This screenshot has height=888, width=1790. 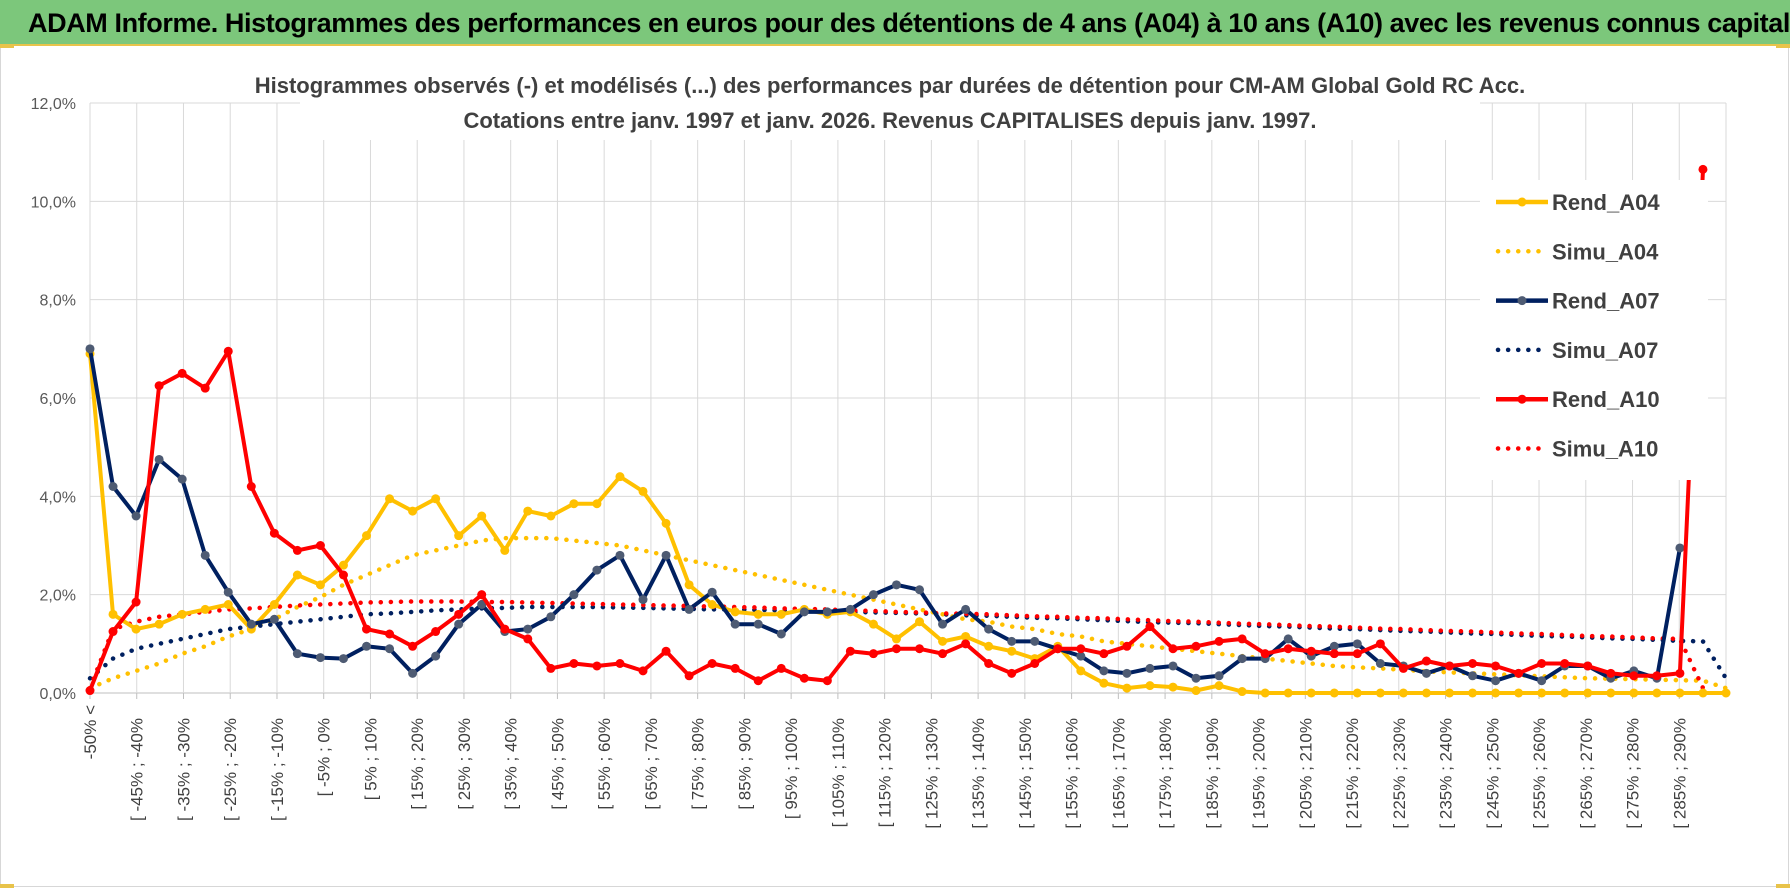 What do you see at coordinates (838, 772) in the screenshot?
I see `x-tick-label: [ 105% ; 110%` at bounding box center [838, 772].